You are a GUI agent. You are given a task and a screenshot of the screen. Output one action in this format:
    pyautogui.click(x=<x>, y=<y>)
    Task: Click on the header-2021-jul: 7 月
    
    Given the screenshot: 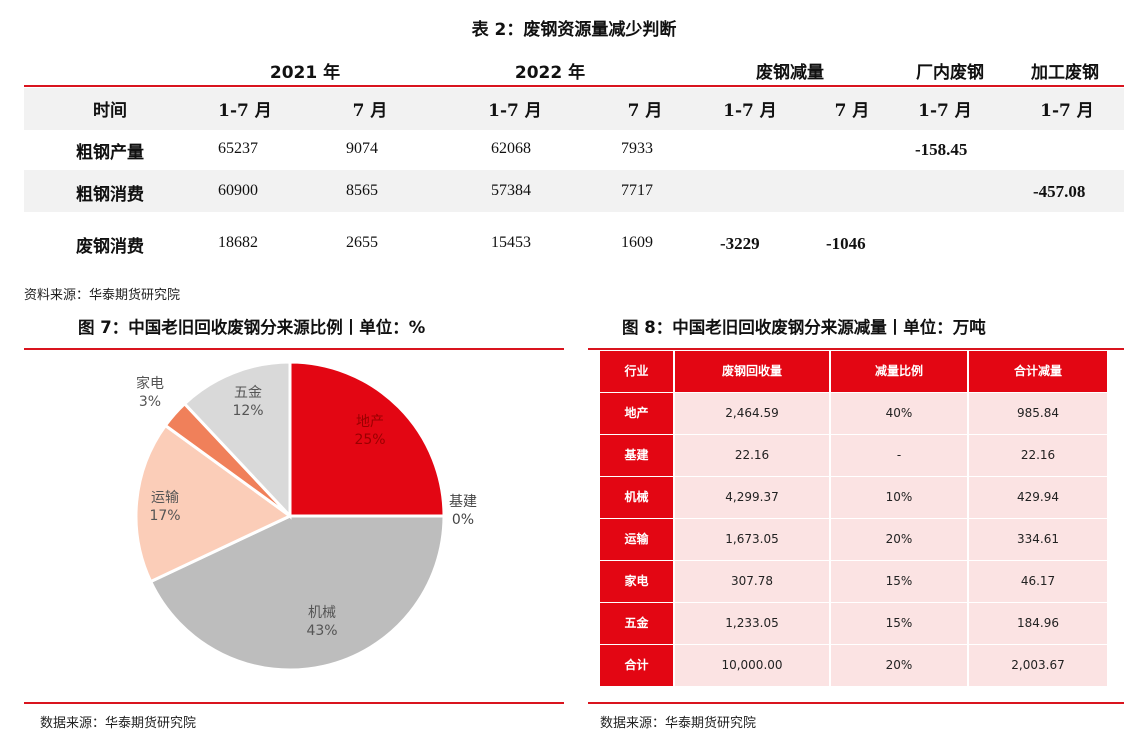 What is the action you would take?
    pyautogui.click(x=370, y=111)
    